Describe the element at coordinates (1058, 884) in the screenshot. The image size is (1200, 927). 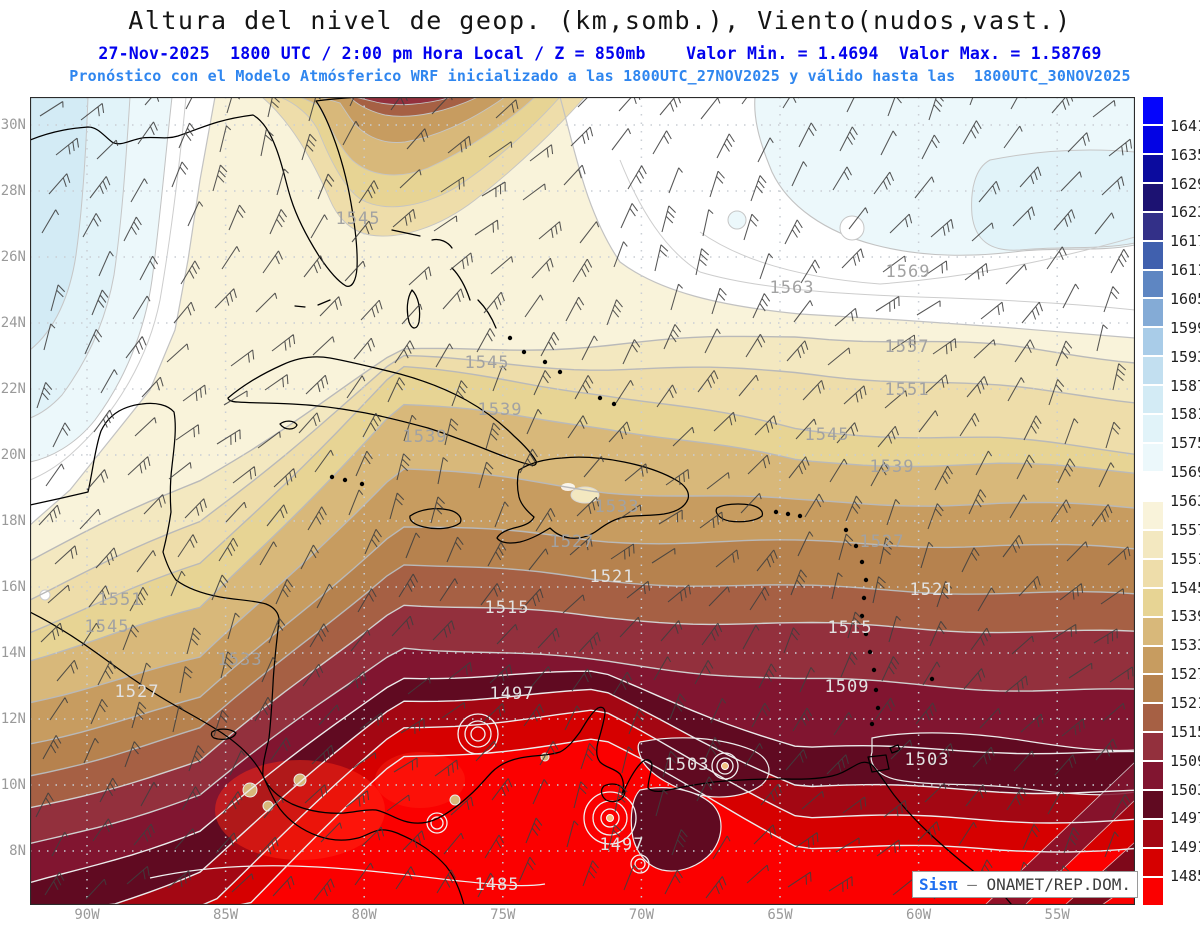
I see `watermark-org: ONAMET/REP.DOM.` at that location.